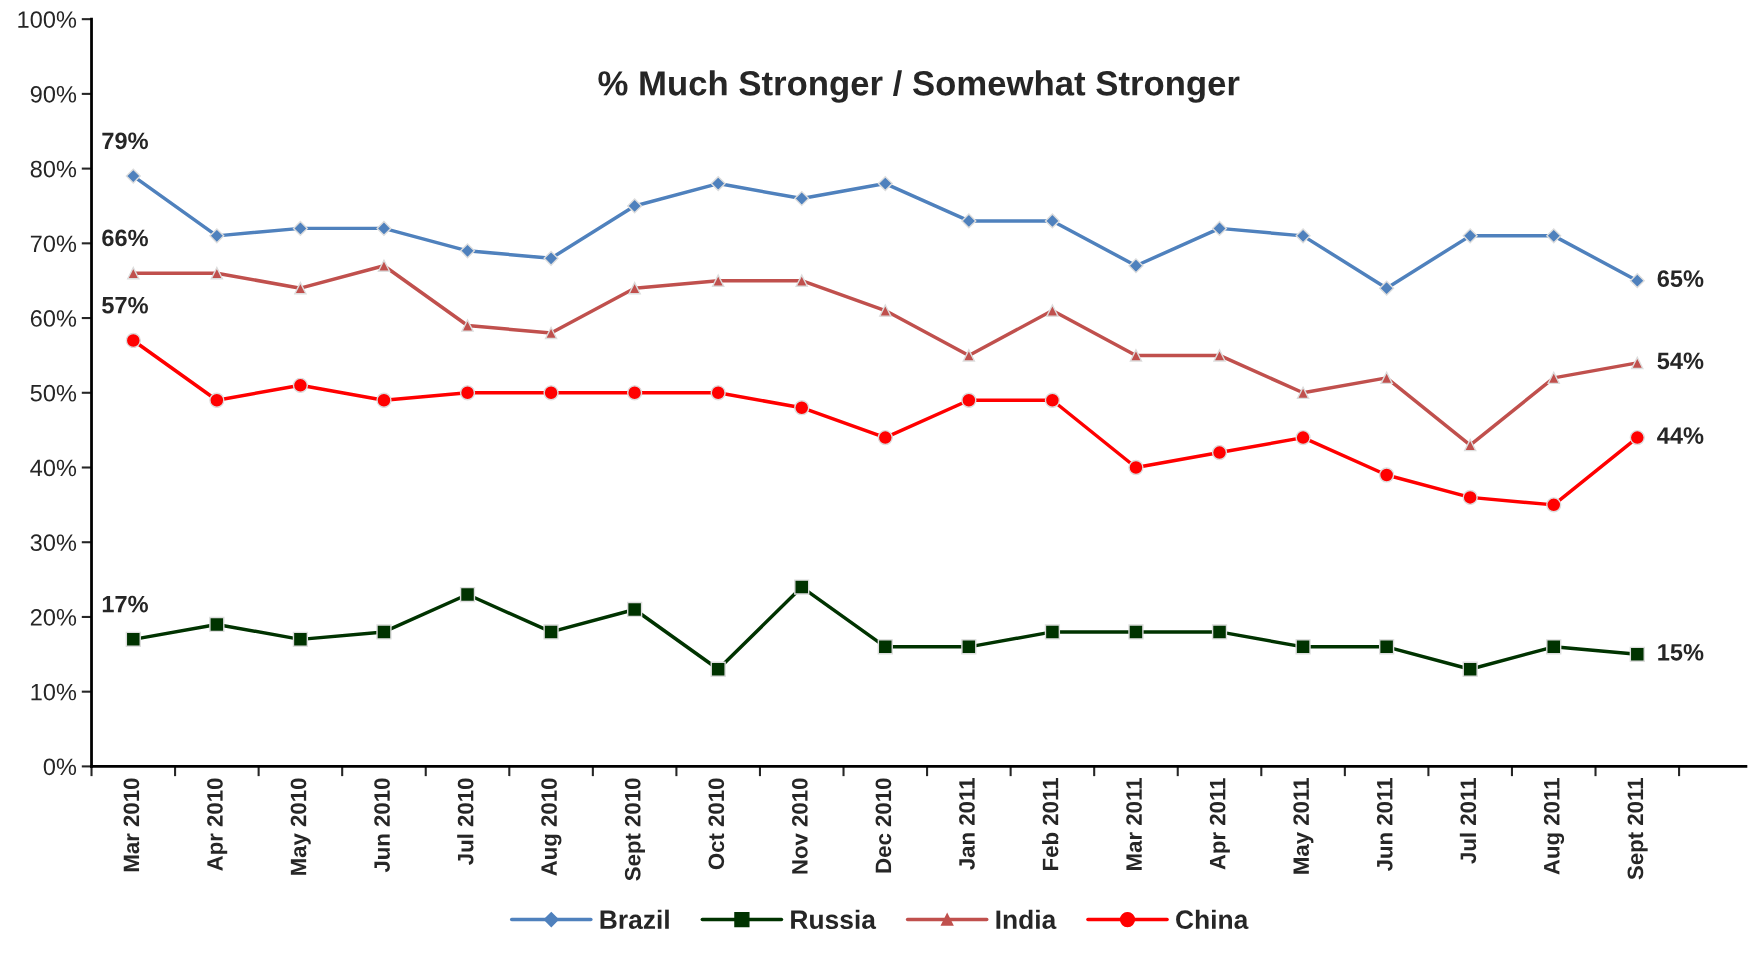 The height and width of the screenshot is (958, 1760). What do you see at coordinates (799, 826) in the screenshot?
I see `x-tick-label: Nov 2010` at bounding box center [799, 826].